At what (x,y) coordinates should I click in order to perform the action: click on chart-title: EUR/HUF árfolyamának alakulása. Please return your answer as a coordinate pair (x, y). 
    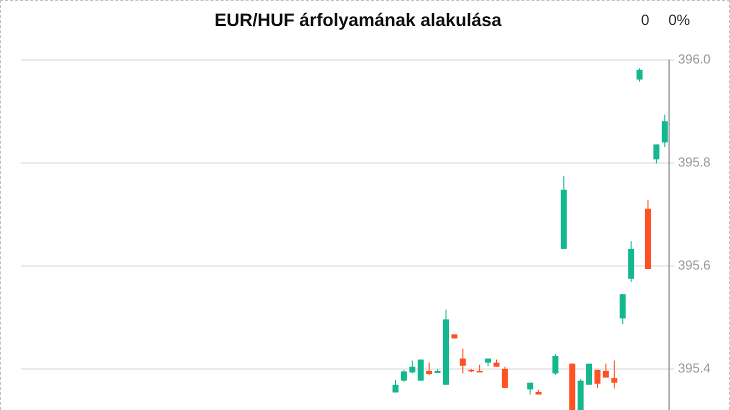
    Looking at the image, I should click on (358, 20).